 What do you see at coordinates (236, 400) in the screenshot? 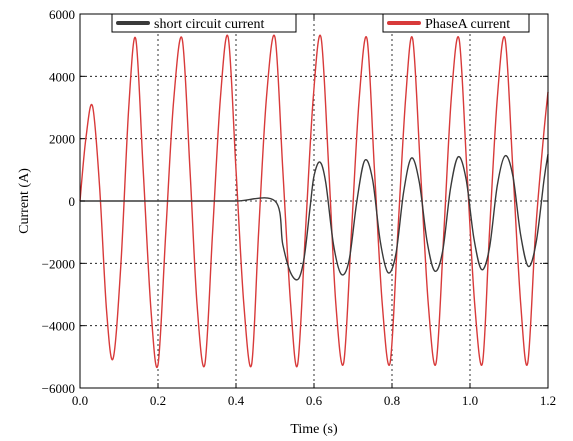
I see `x-tick-label: 0.4` at bounding box center [236, 400].